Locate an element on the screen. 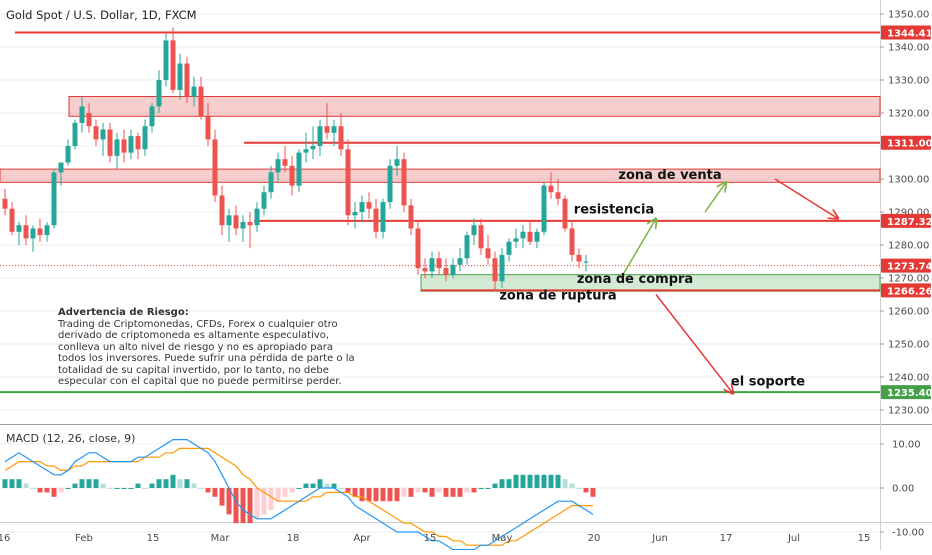 Image resolution: width=932 pixels, height=555 pixels. annotation-label: resistencia is located at coordinates (614, 210).